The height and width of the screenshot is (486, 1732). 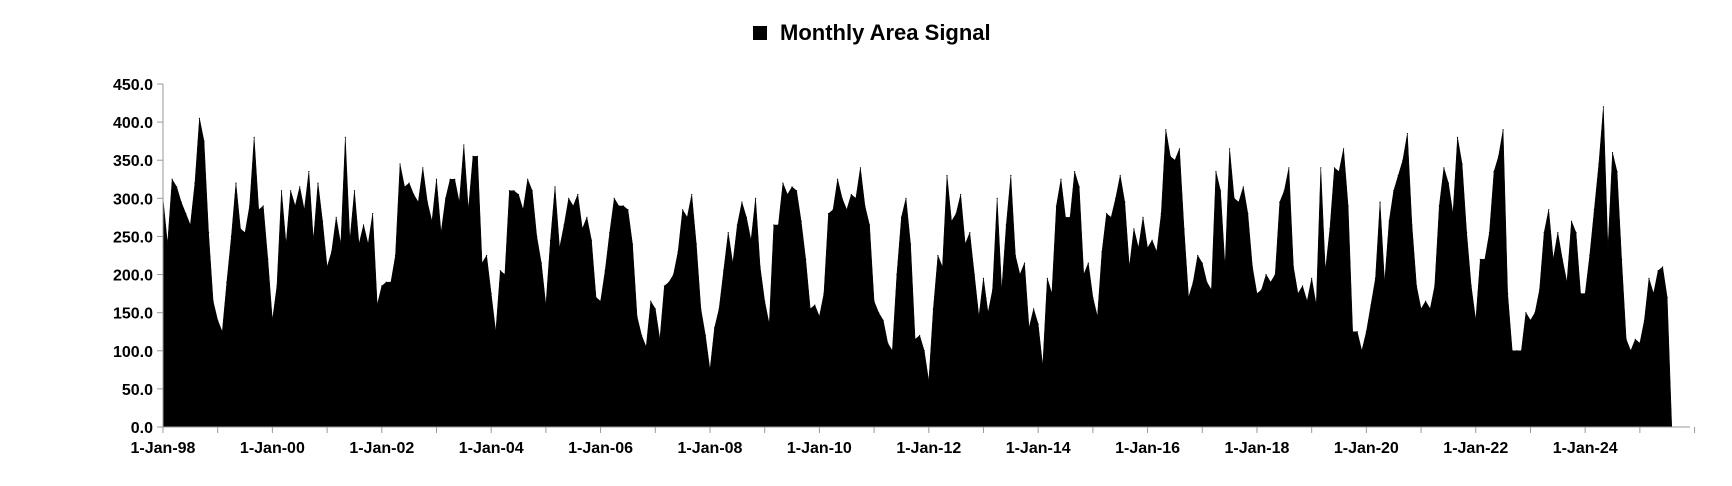 What do you see at coordinates (1585, 448) in the screenshot?
I see `x-tick-label: 1-Jan-24` at bounding box center [1585, 448].